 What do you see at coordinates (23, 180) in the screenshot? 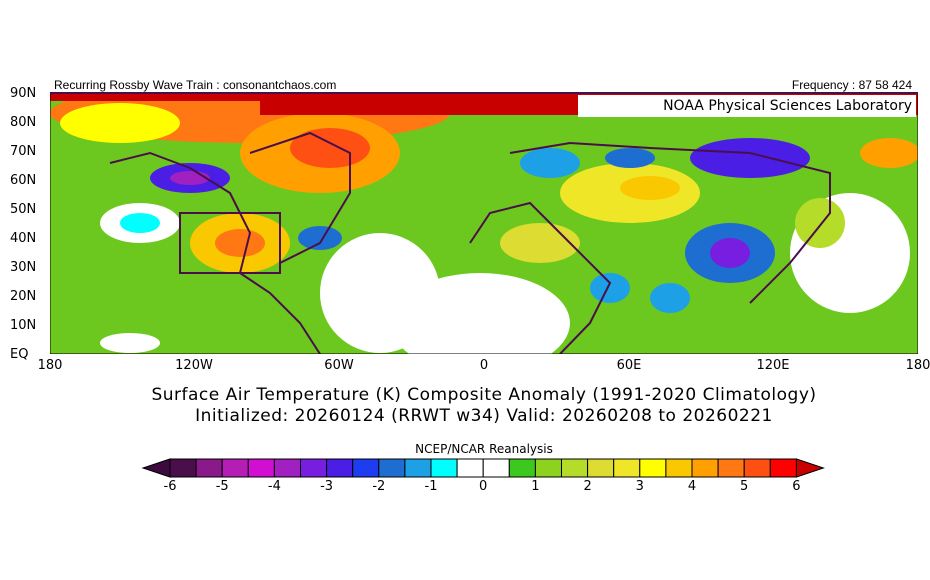
I see `y-tick: 60N` at bounding box center [23, 180].